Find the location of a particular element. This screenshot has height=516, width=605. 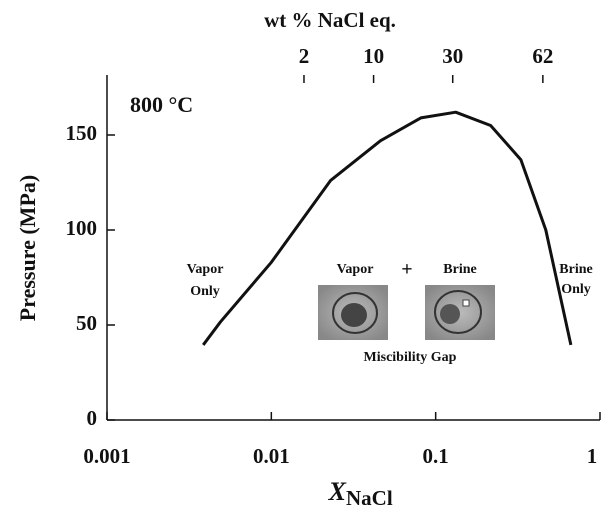

inclusion-photos is located at coordinates (406, 312).